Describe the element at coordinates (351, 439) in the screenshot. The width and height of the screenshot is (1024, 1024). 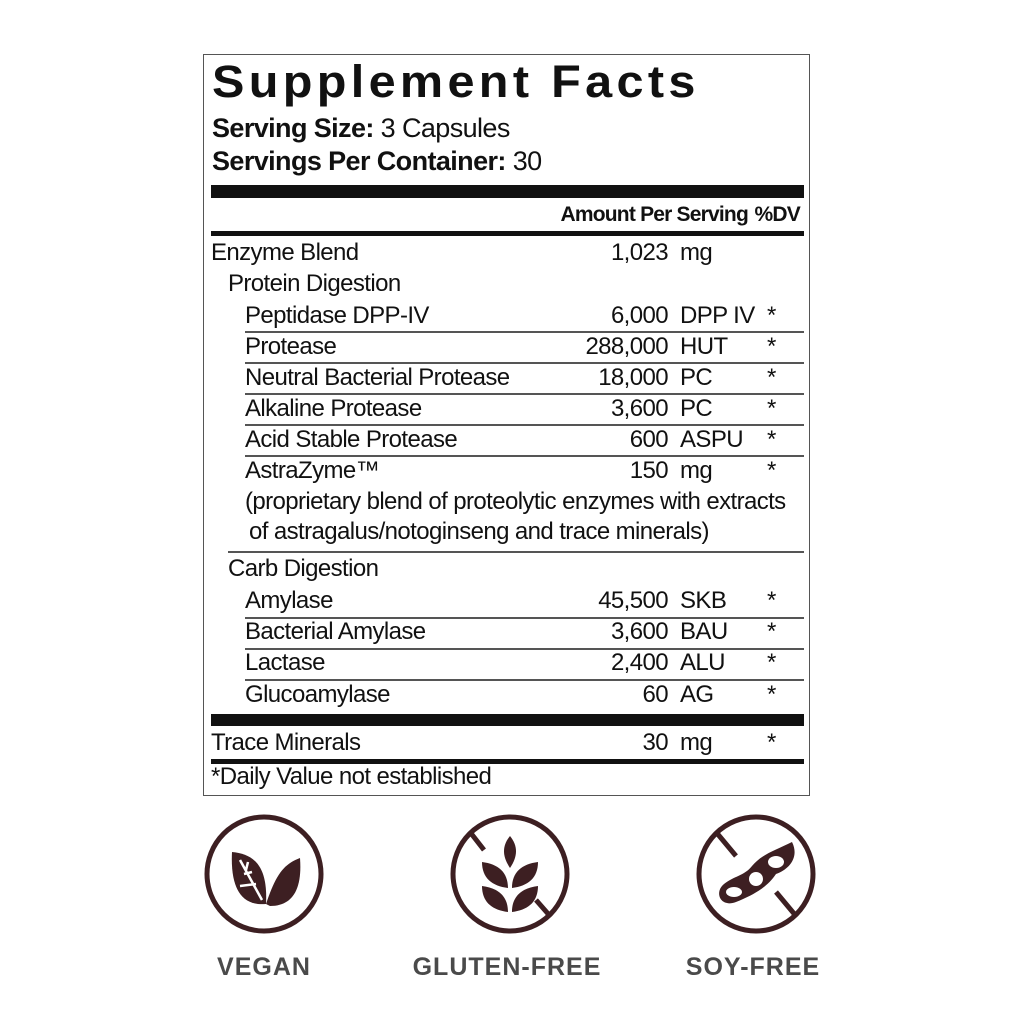
I see `nutrient-name: Acid Stable Protease` at that location.